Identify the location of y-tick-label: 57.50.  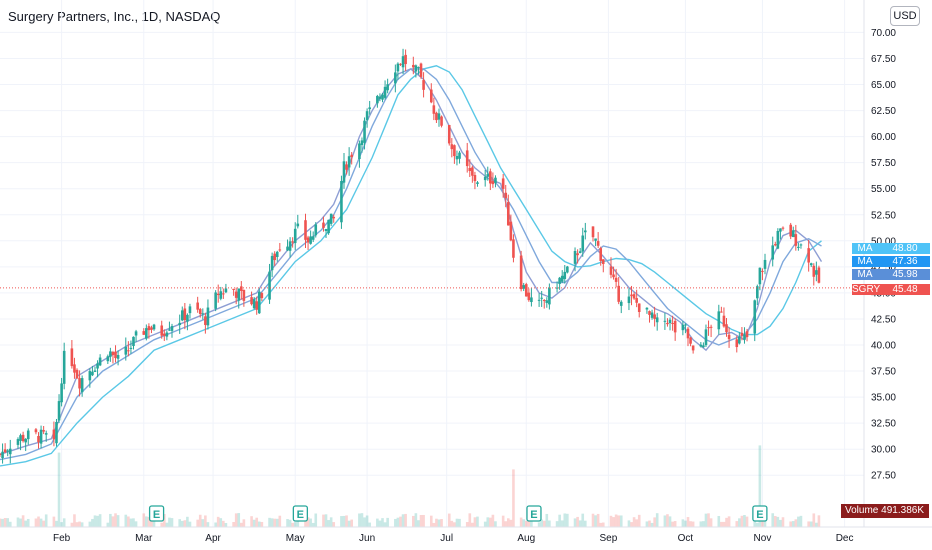
(883, 163).